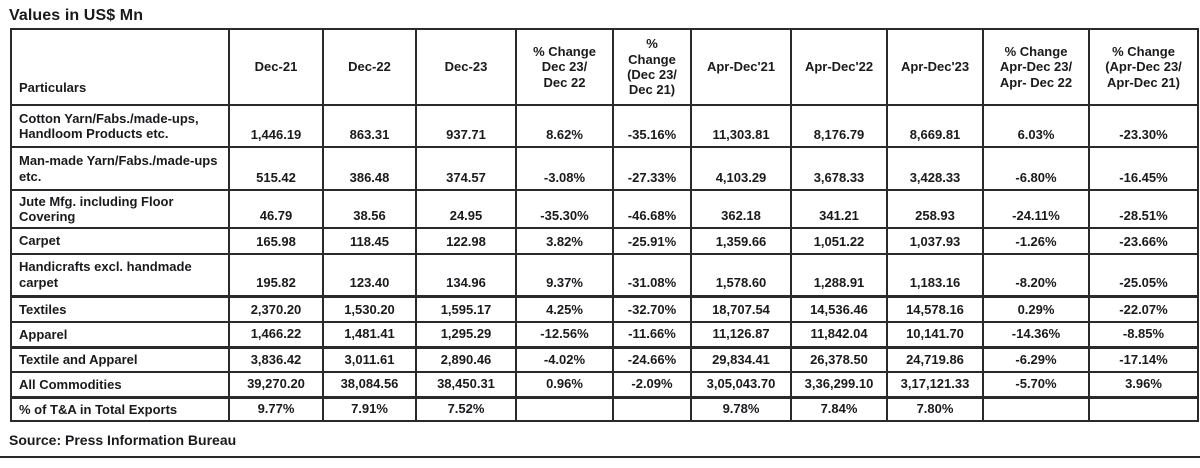 This screenshot has width=1200, height=468. I want to click on table-cell: 863.31, so click(369, 126).